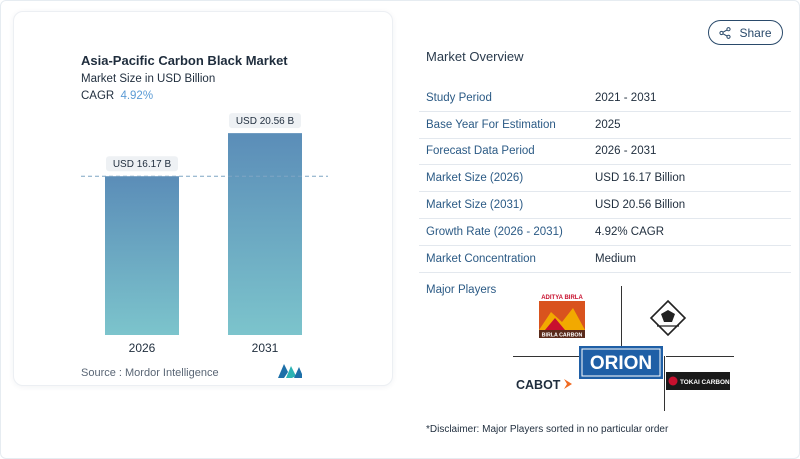 The image size is (800, 459). Describe the element at coordinates (459, 97) in the screenshot. I see `overview-key: Study Period` at that location.